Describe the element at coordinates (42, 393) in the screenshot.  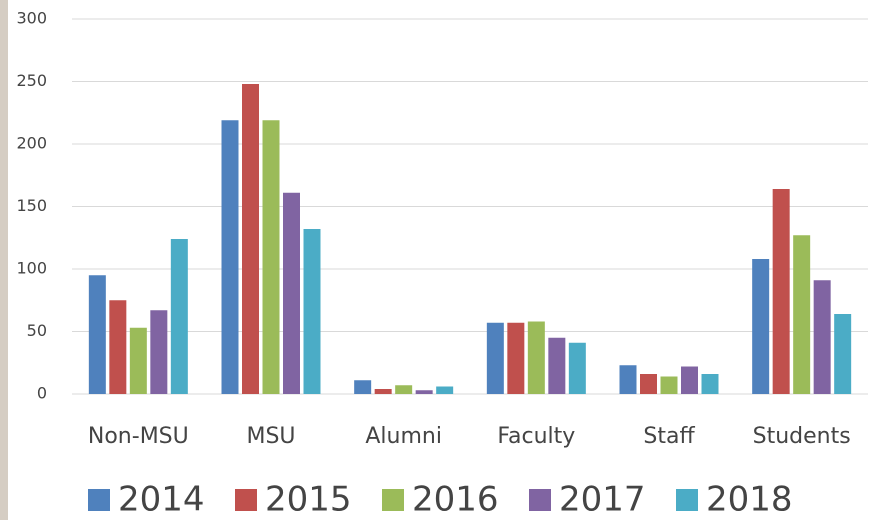
I see `y-tick-label: 0` at that location.